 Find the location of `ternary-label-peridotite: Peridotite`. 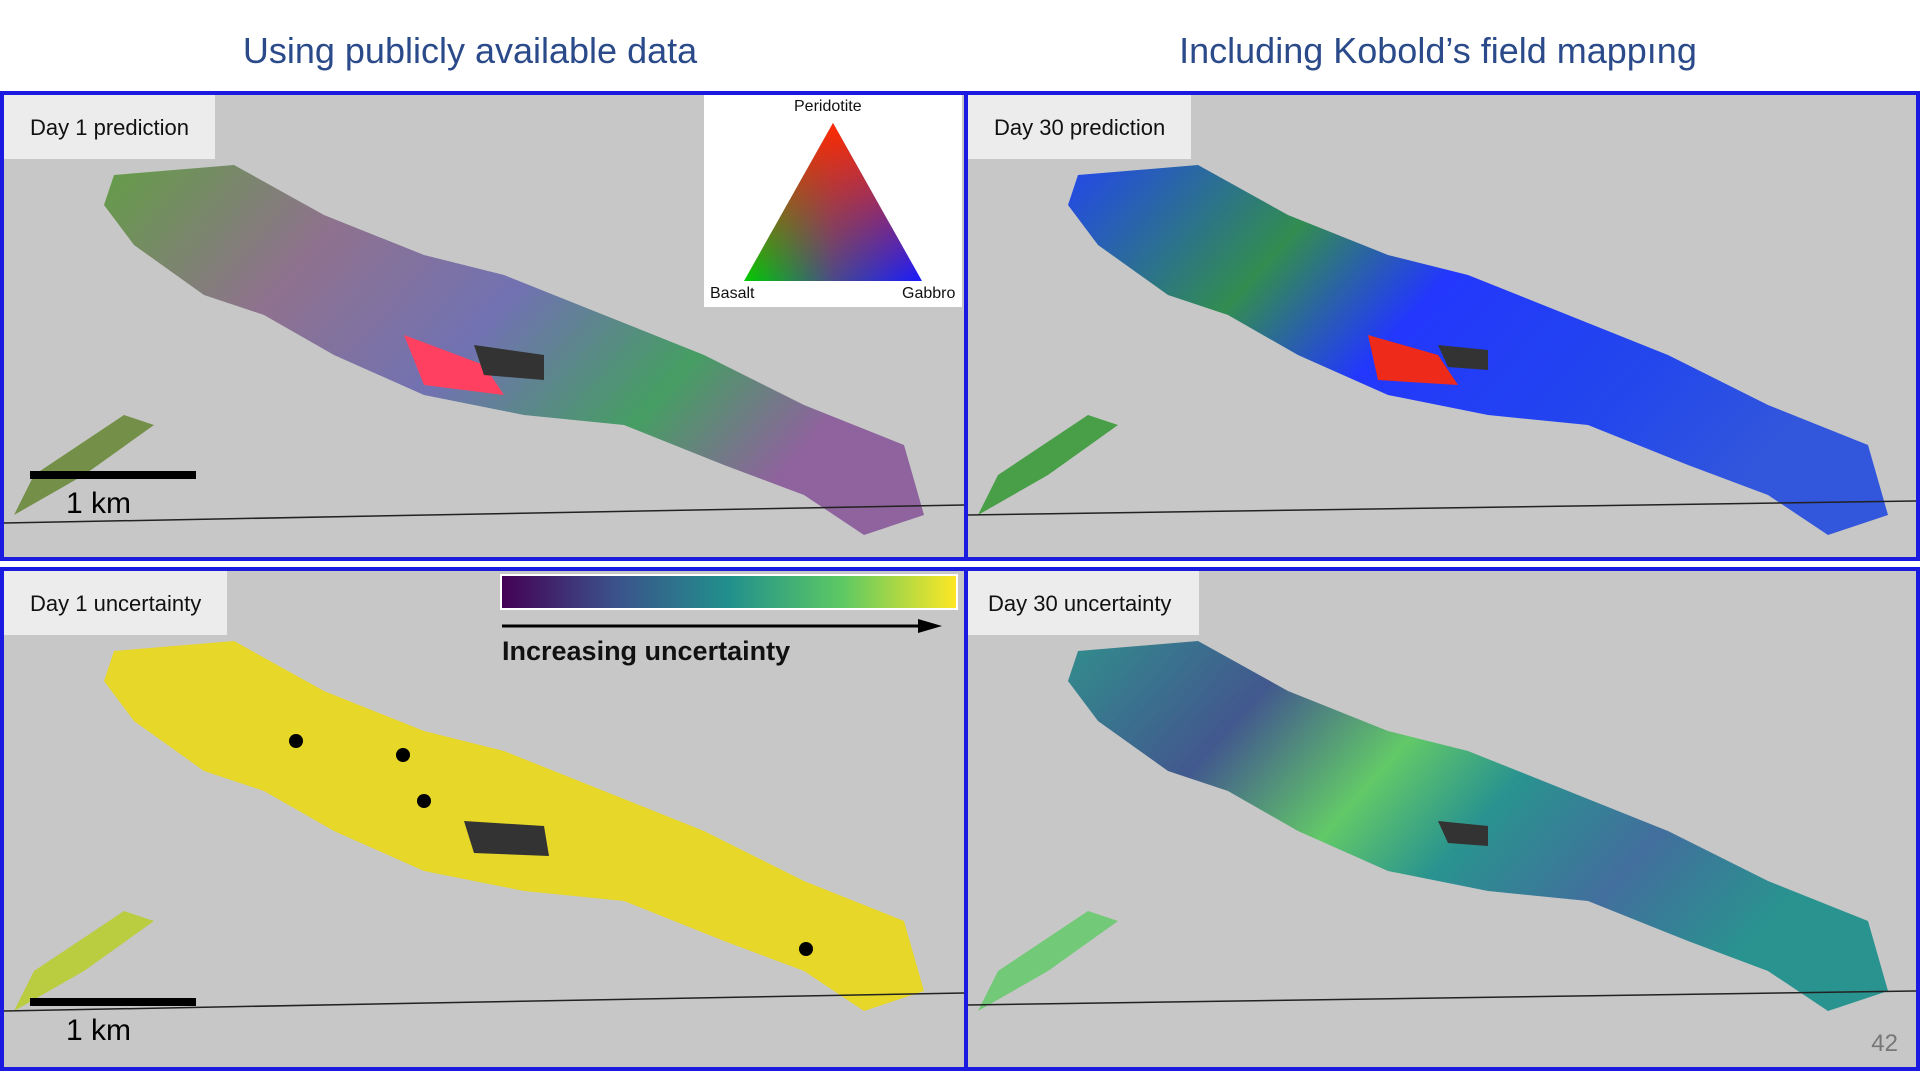

ternary-label-peridotite: Peridotite is located at coordinates (828, 106).